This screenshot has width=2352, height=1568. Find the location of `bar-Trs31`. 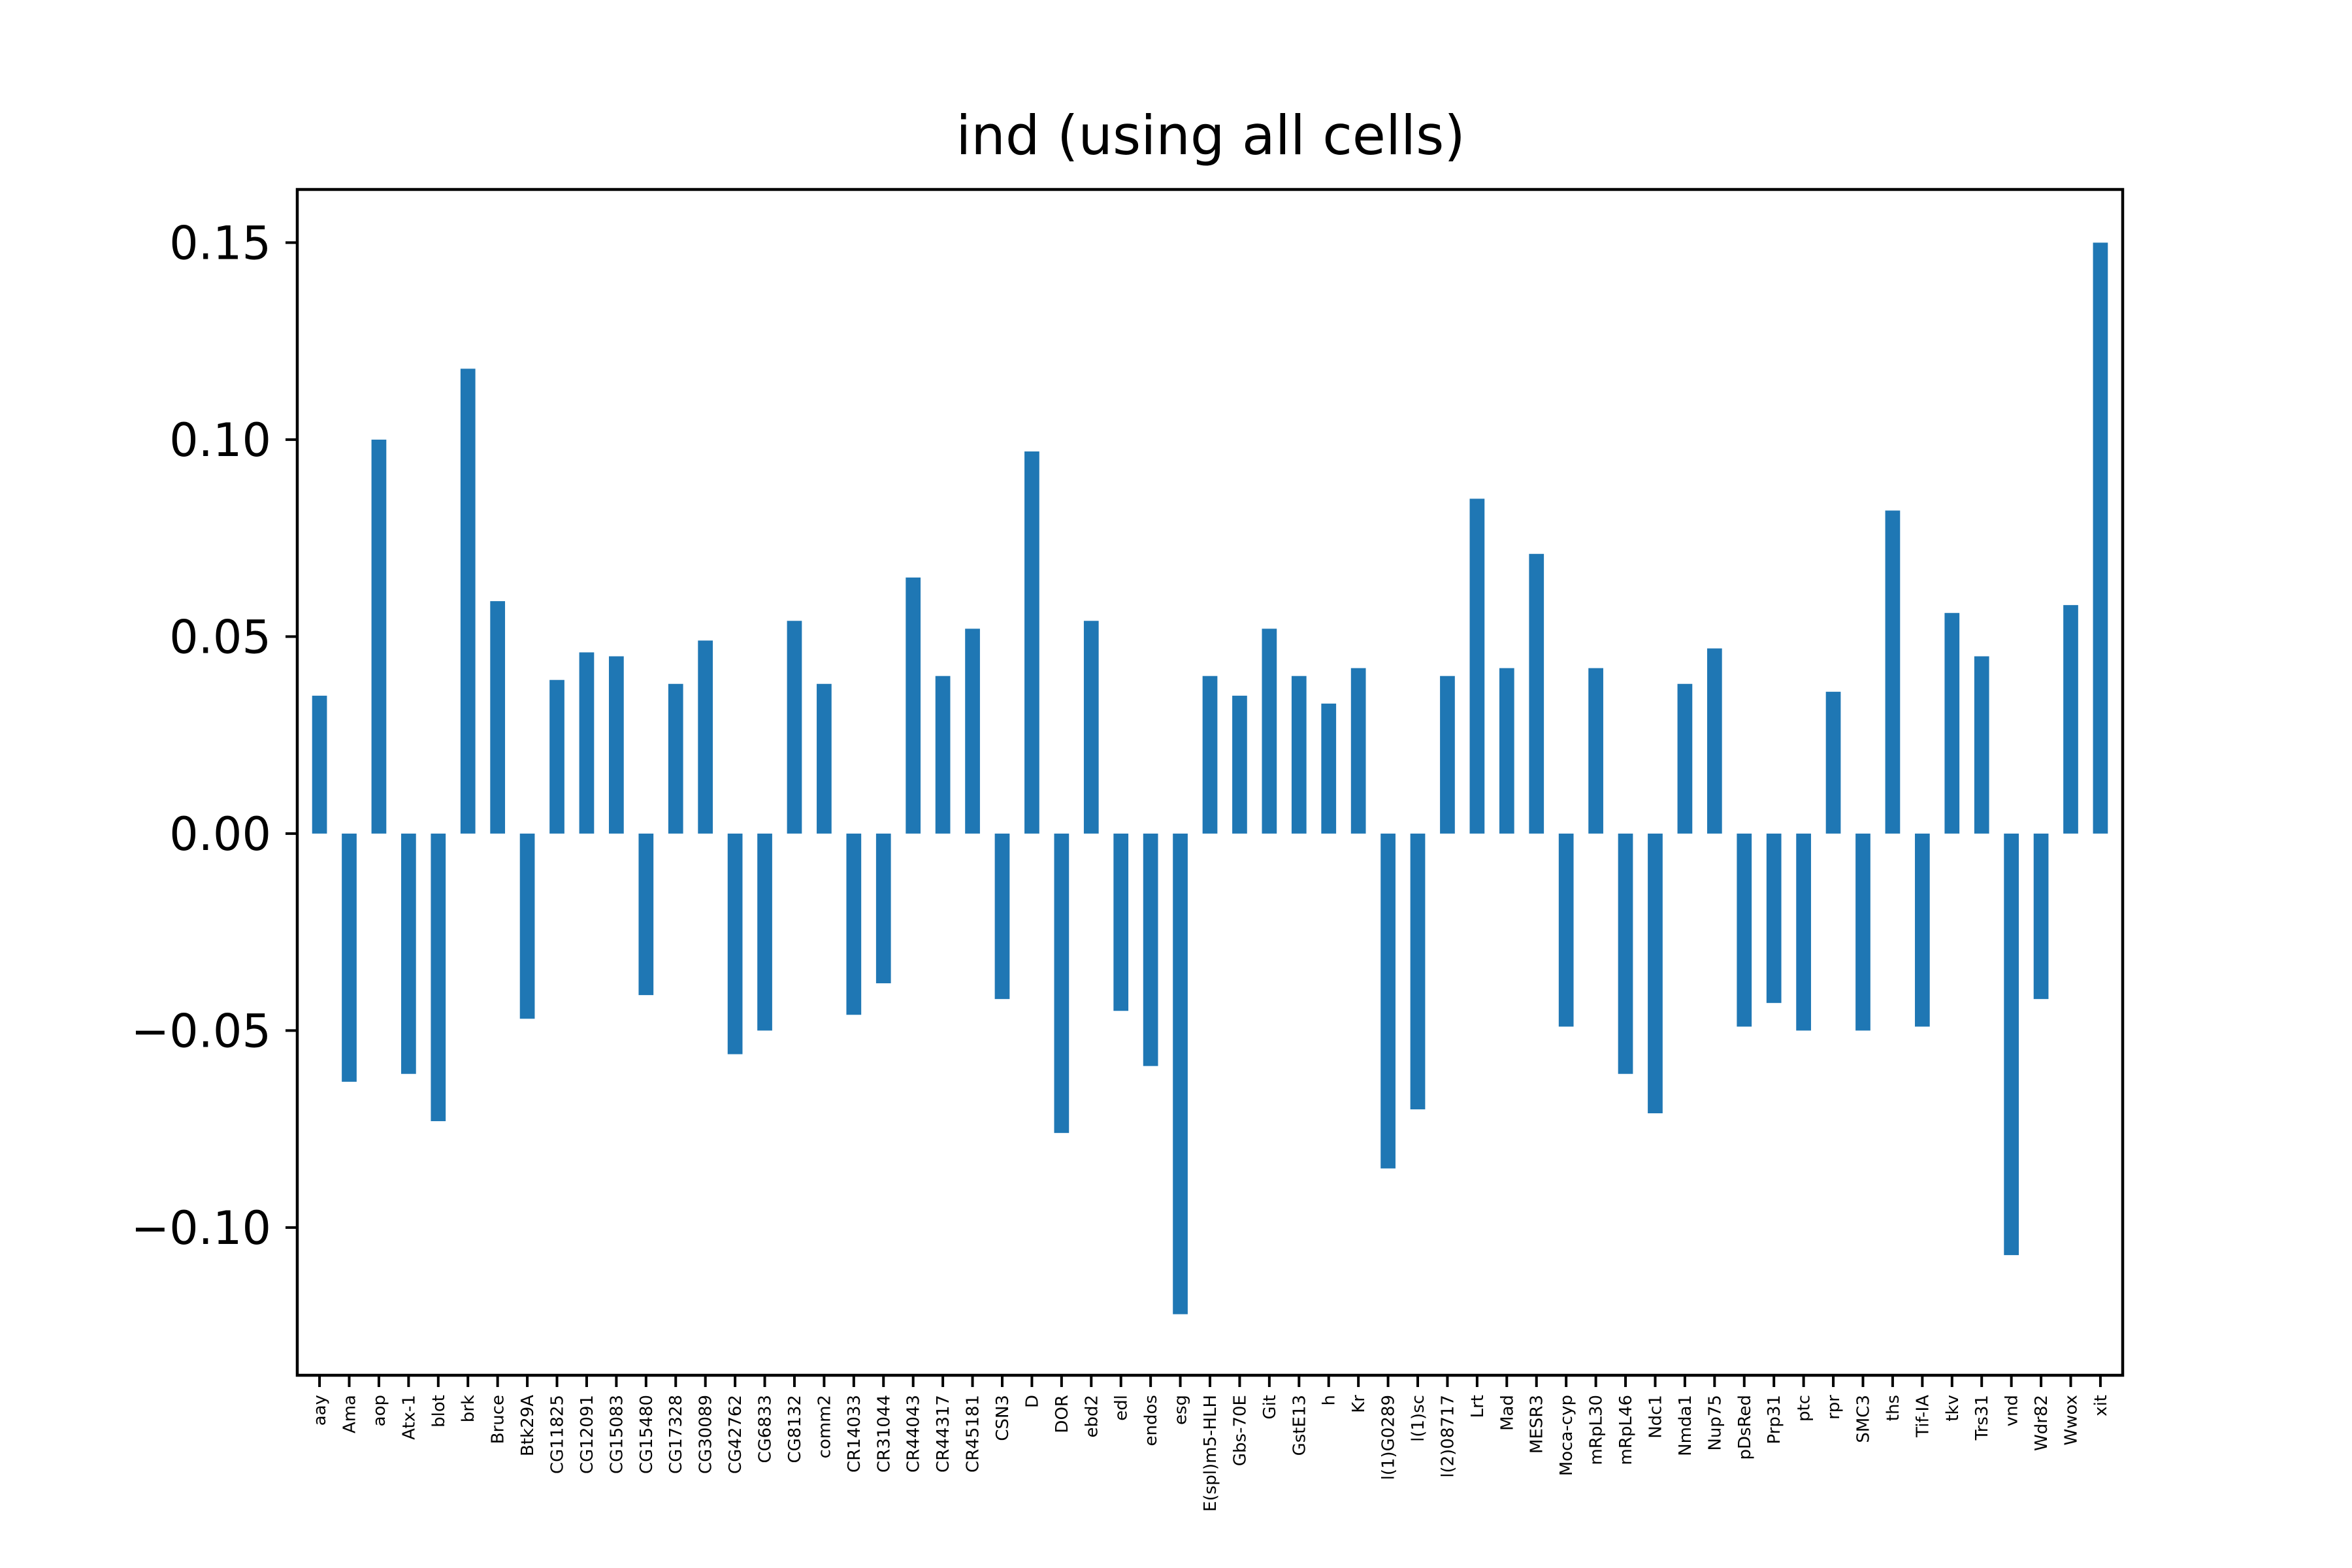

bar-Trs31 is located at coordinates (1981, 745).